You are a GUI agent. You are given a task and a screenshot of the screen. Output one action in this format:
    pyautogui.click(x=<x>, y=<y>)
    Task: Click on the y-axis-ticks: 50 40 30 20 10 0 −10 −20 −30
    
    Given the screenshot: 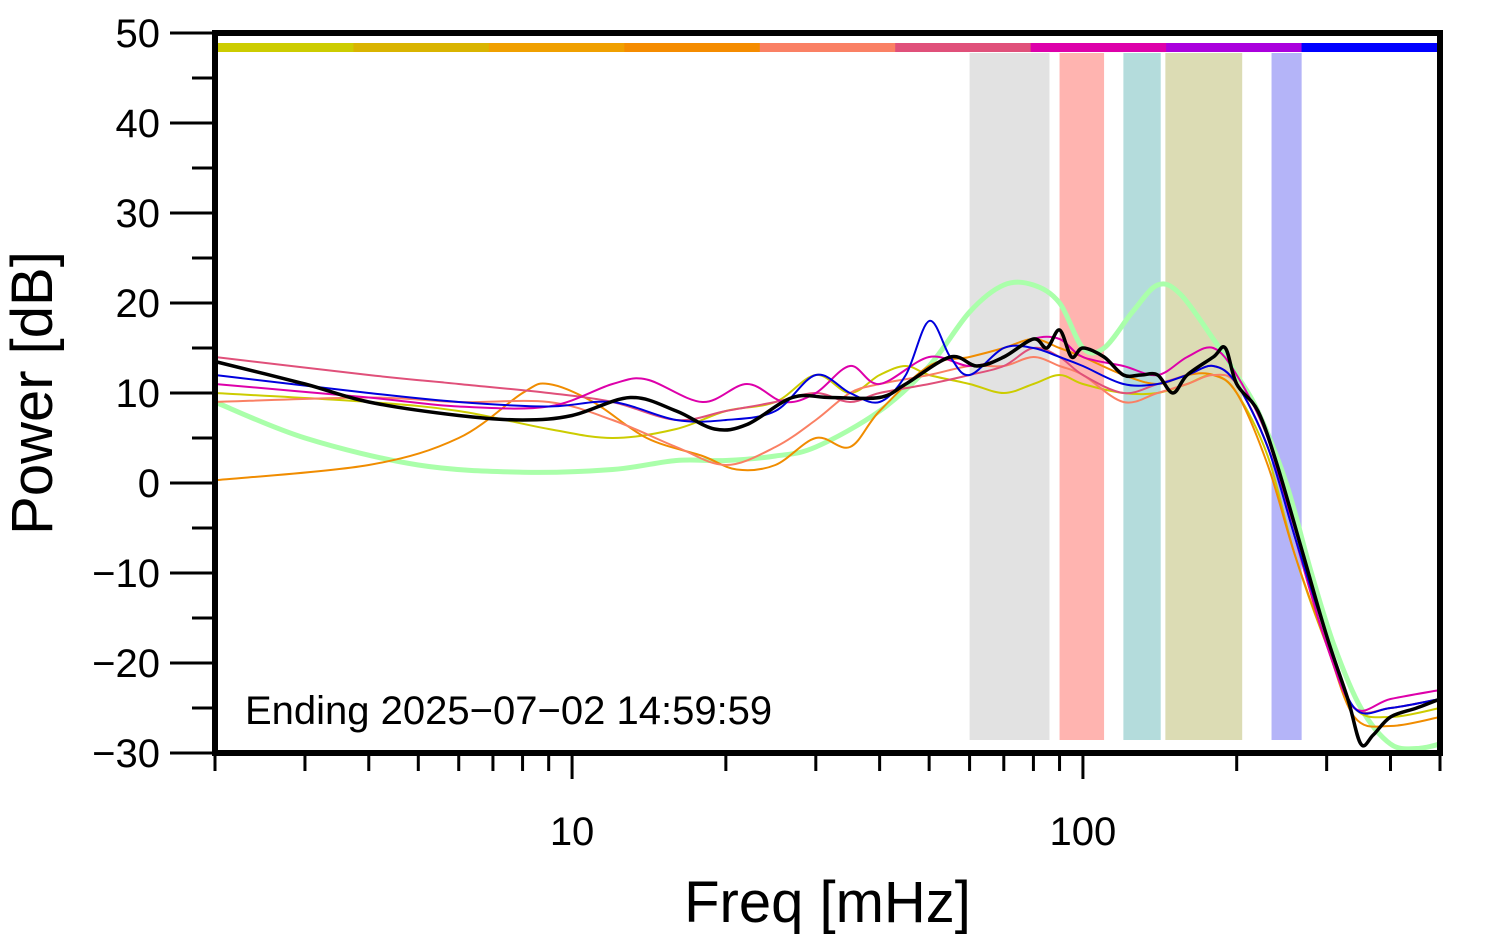 What is the action you would take?
    pyautogui.click(x=153, y=394)
    